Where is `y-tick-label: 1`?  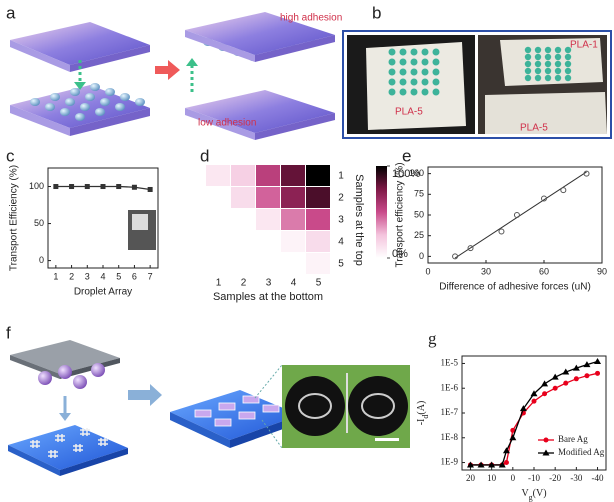
y-tick-label: 1 is located at coordinates (341, 176).